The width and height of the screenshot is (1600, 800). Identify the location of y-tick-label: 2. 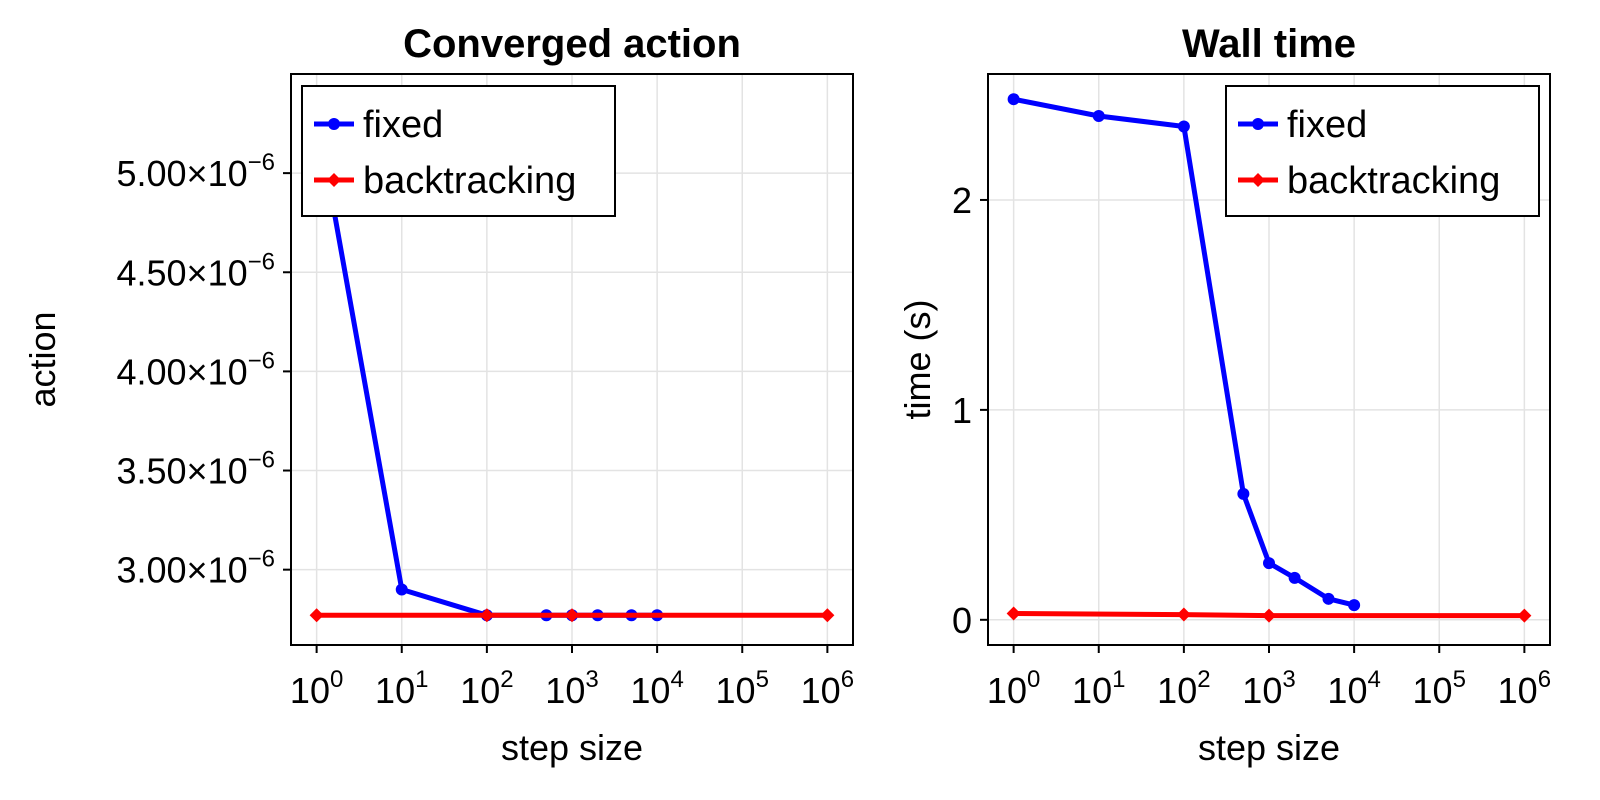
(962, 200).